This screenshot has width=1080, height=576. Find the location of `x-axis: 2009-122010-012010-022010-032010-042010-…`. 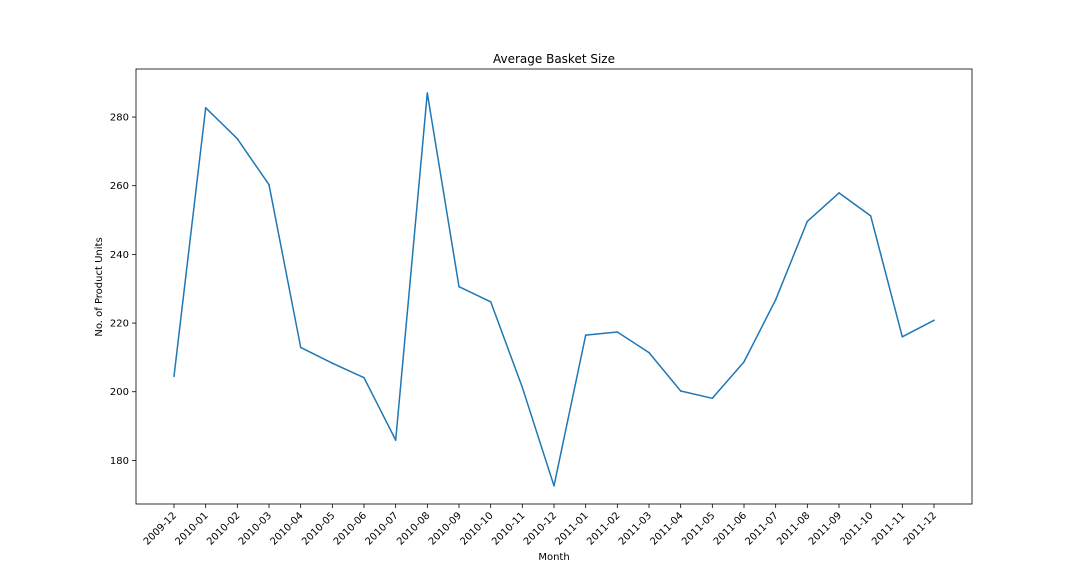

x-axis: 2009-122010-012010-022010-032010-042010-… is located at coordinates (540, 526).